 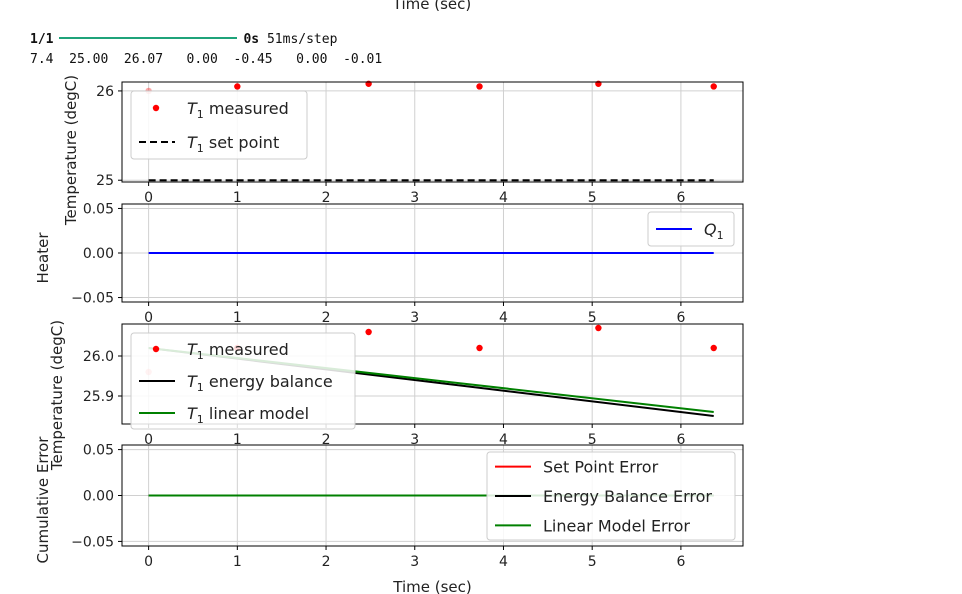 I want to click on legend-entry: Q1, so click(x=714, y=231).